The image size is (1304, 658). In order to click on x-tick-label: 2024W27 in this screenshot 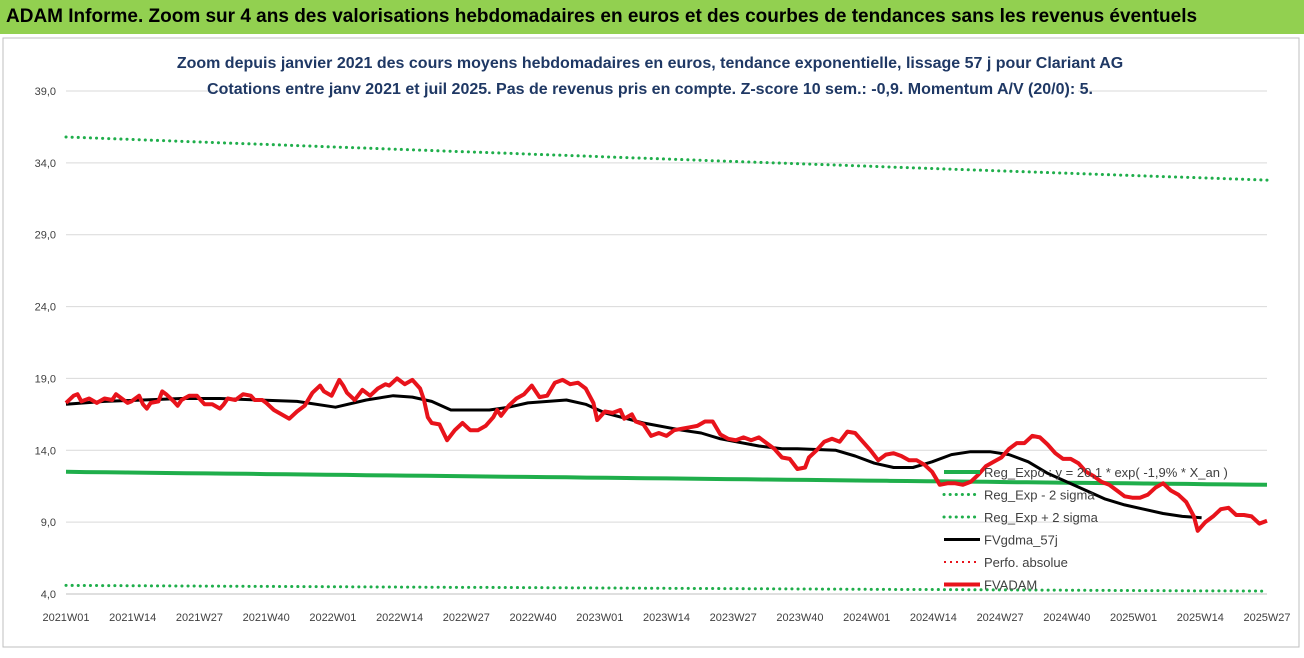, I will do `click(1000, 618)`.